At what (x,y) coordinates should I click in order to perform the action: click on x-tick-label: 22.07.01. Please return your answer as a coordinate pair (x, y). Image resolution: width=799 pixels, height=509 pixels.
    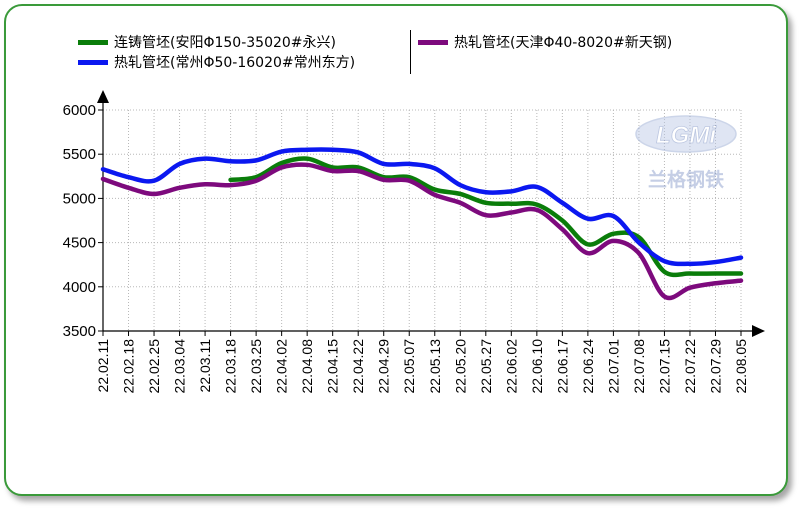
    Looking at the image, I should click on (613, 366).